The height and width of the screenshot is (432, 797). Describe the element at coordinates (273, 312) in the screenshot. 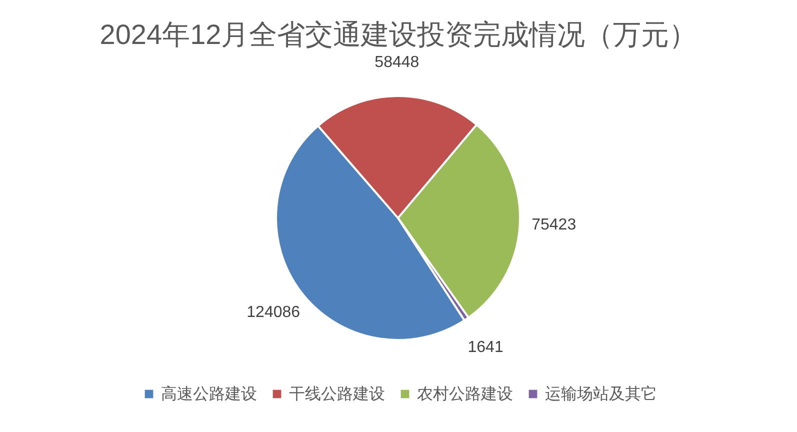

I see `data-label: 124086` at that location.